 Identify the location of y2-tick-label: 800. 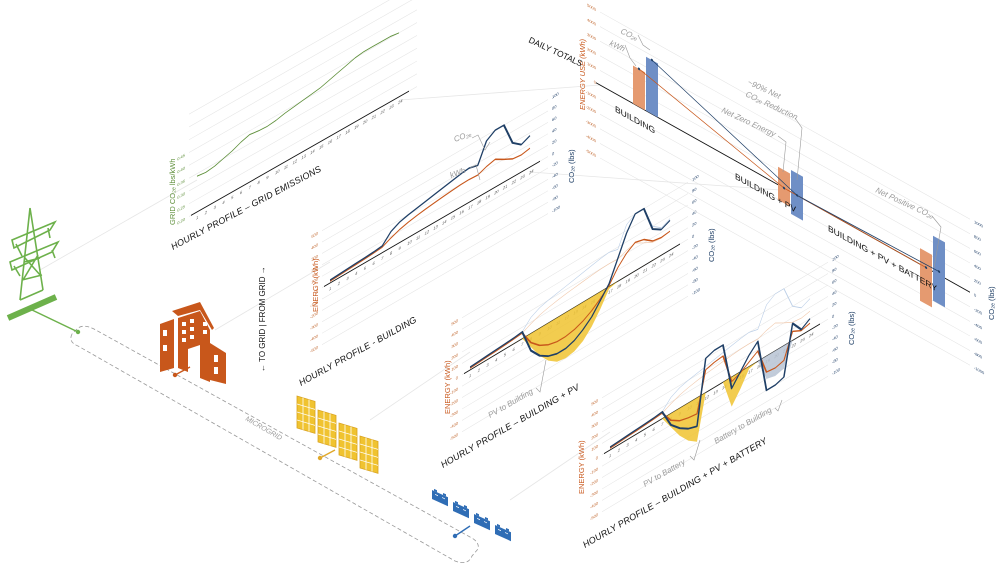
(977, 238).